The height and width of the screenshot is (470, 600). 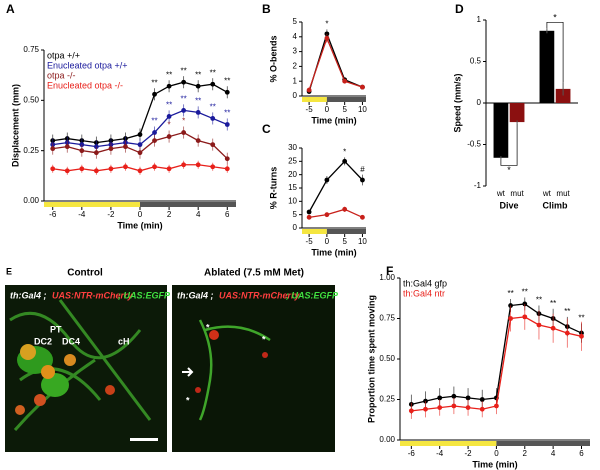 I want to click on y-axis-label: % R-turns, so click(x=273, y=188).